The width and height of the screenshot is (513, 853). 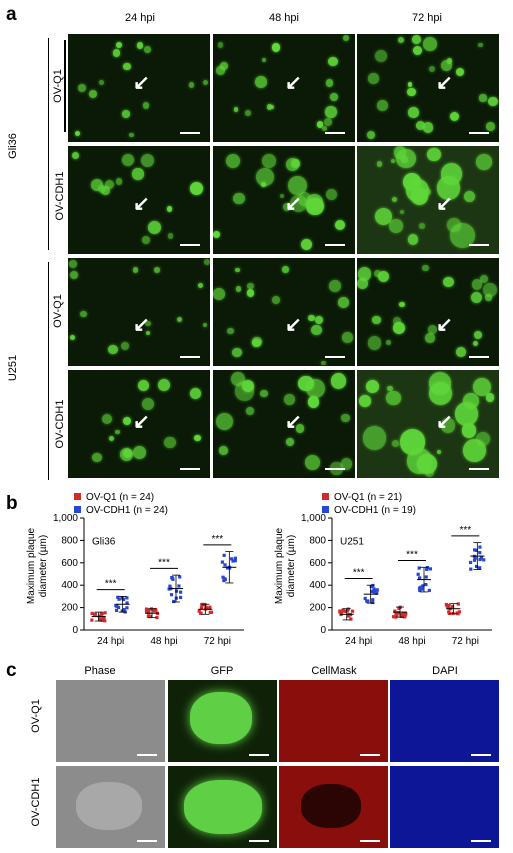 I want to click on chart-subtitle: Gli36, so click(x=104, y=541).